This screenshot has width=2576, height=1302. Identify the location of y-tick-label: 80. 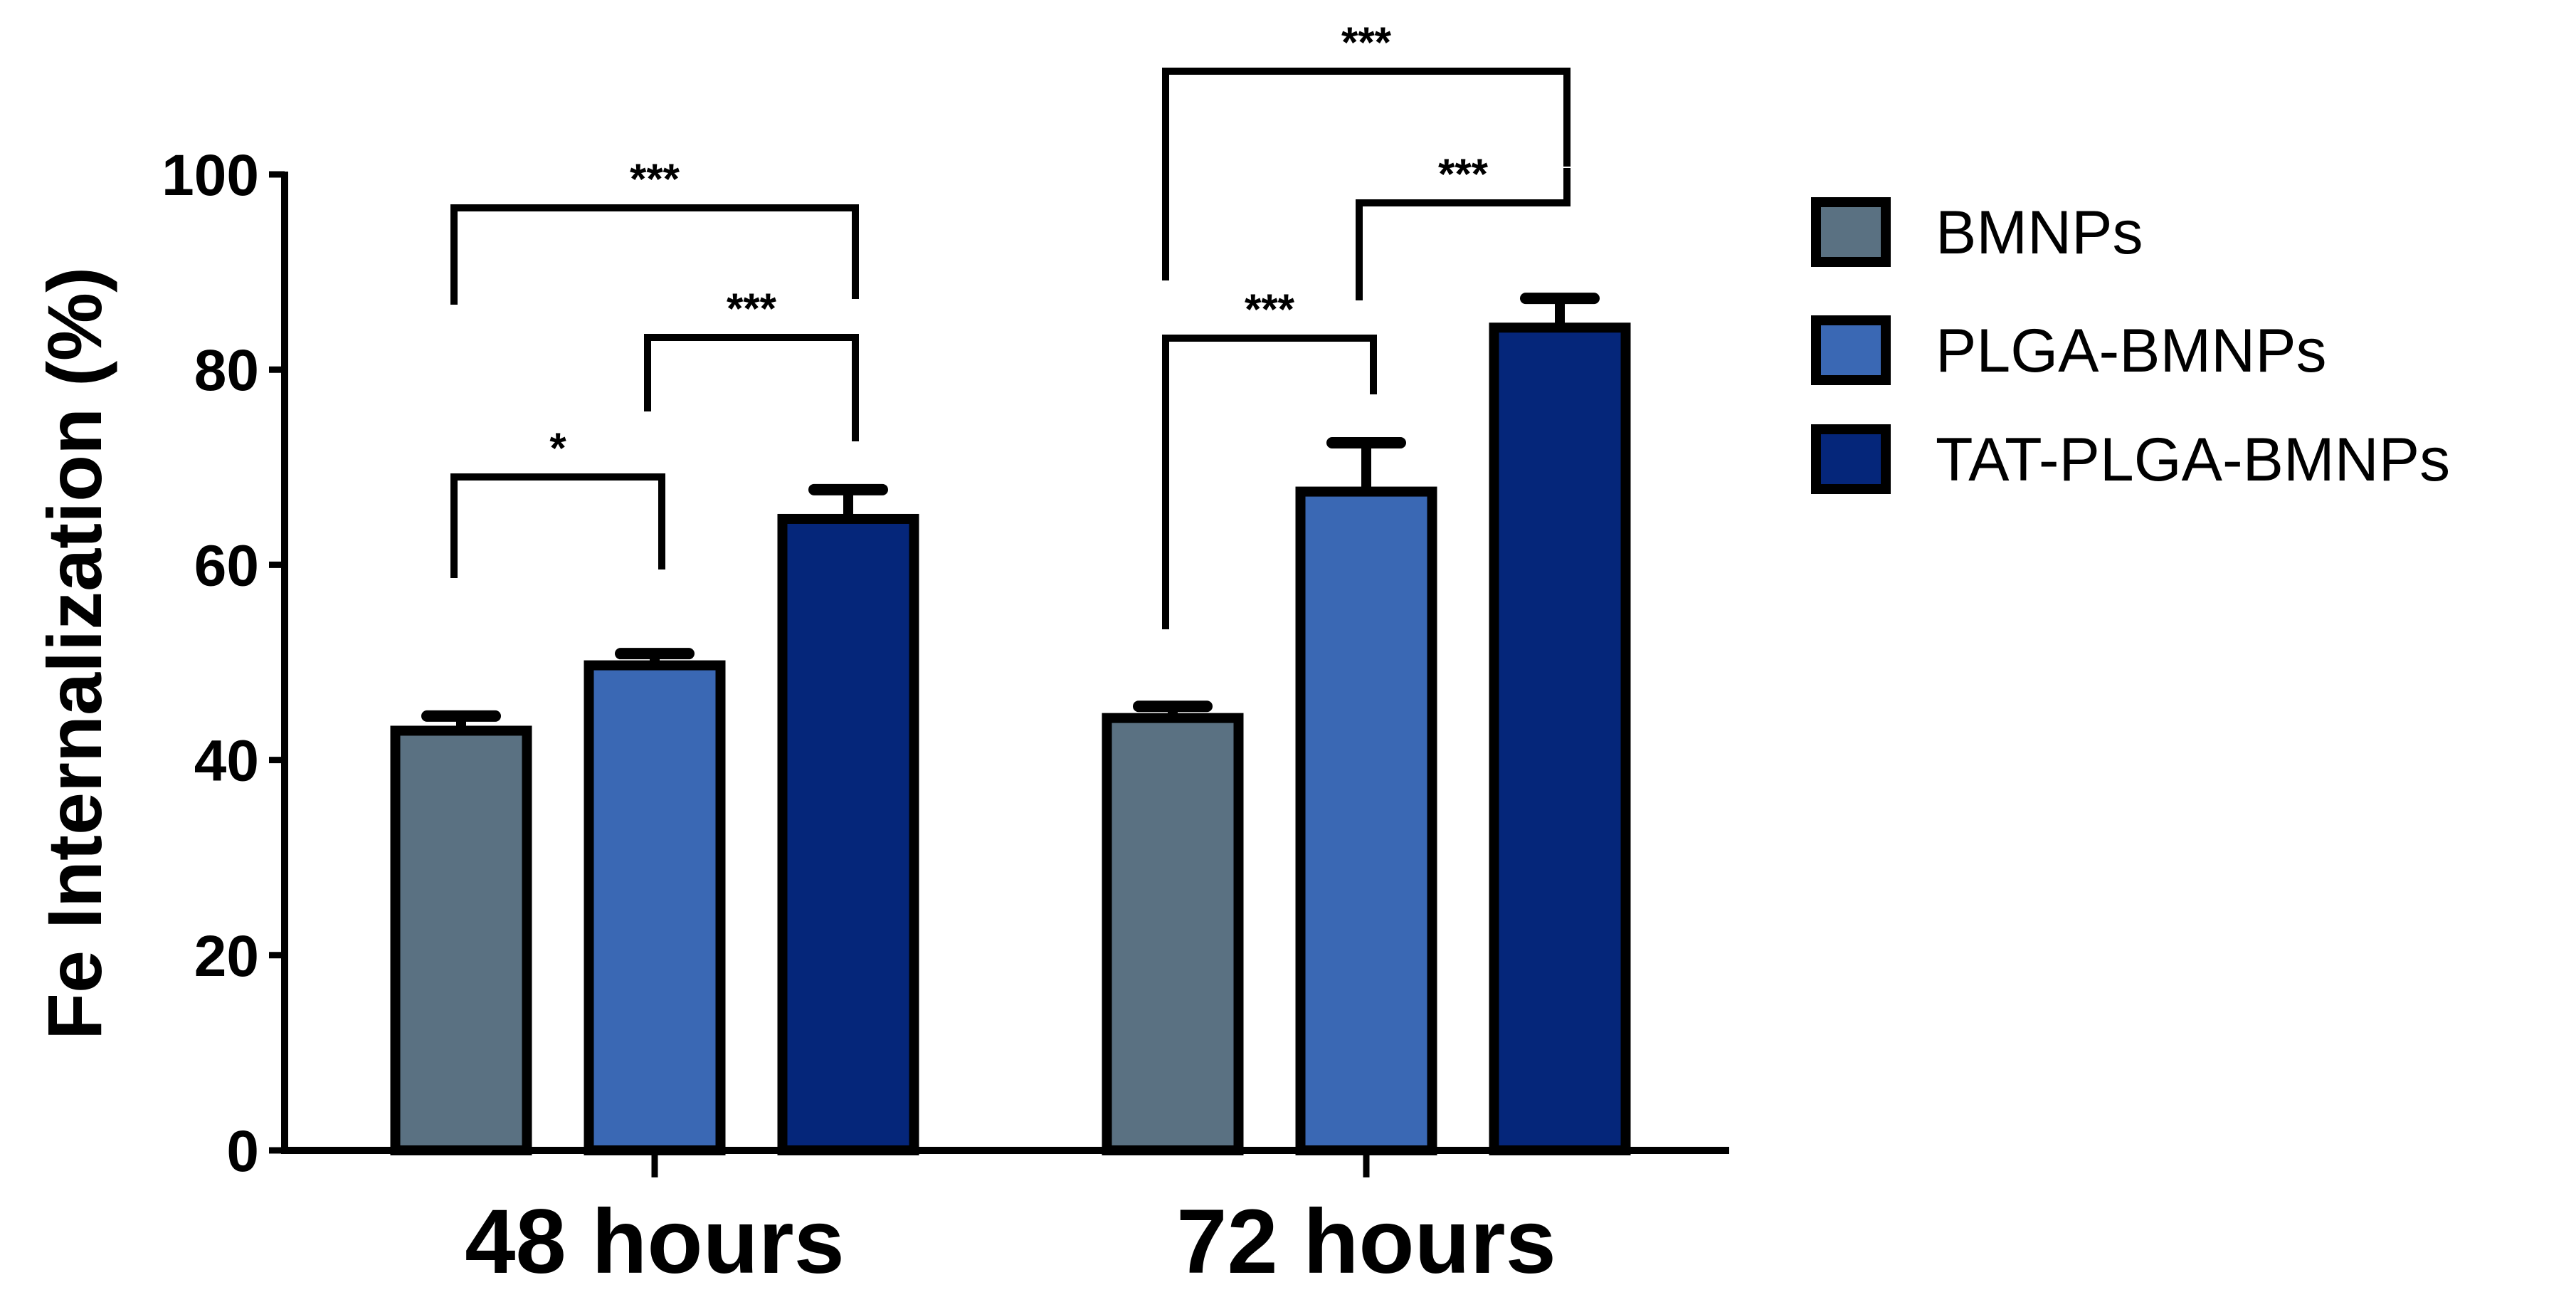
(227, 370).